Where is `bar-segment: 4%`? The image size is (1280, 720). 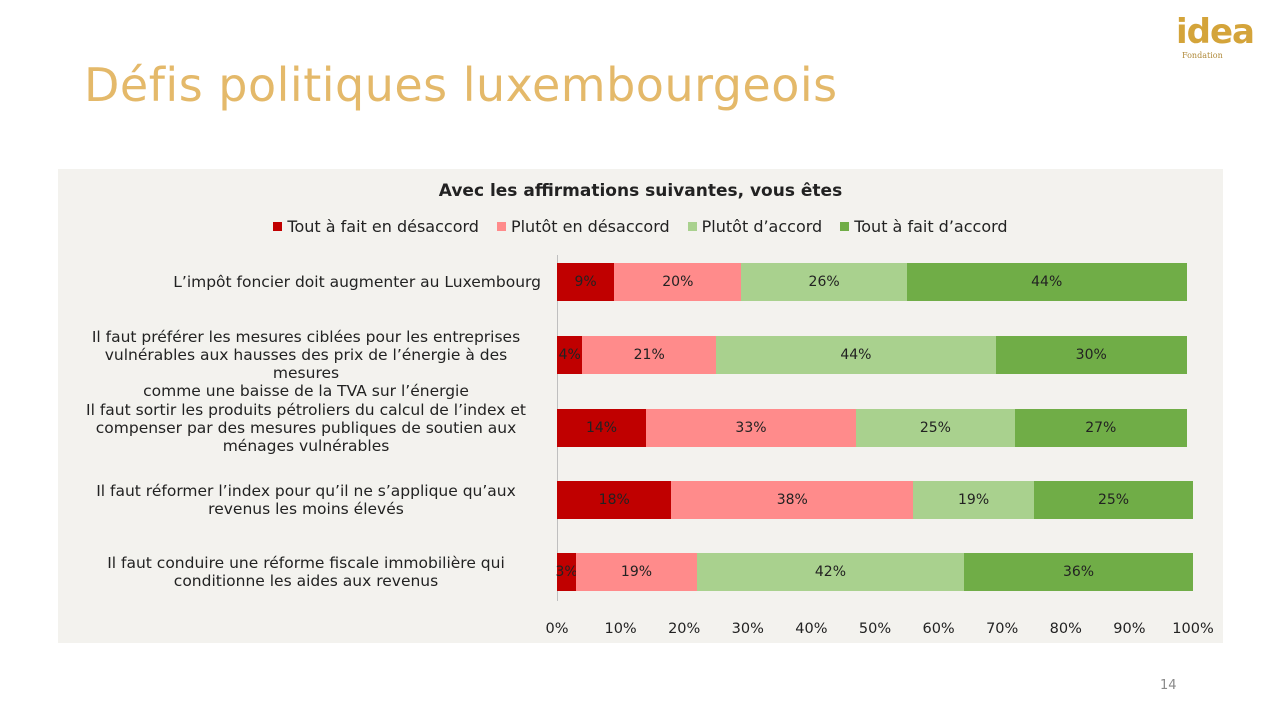 bar-segment: 4% is located at coordinates (570, 355).